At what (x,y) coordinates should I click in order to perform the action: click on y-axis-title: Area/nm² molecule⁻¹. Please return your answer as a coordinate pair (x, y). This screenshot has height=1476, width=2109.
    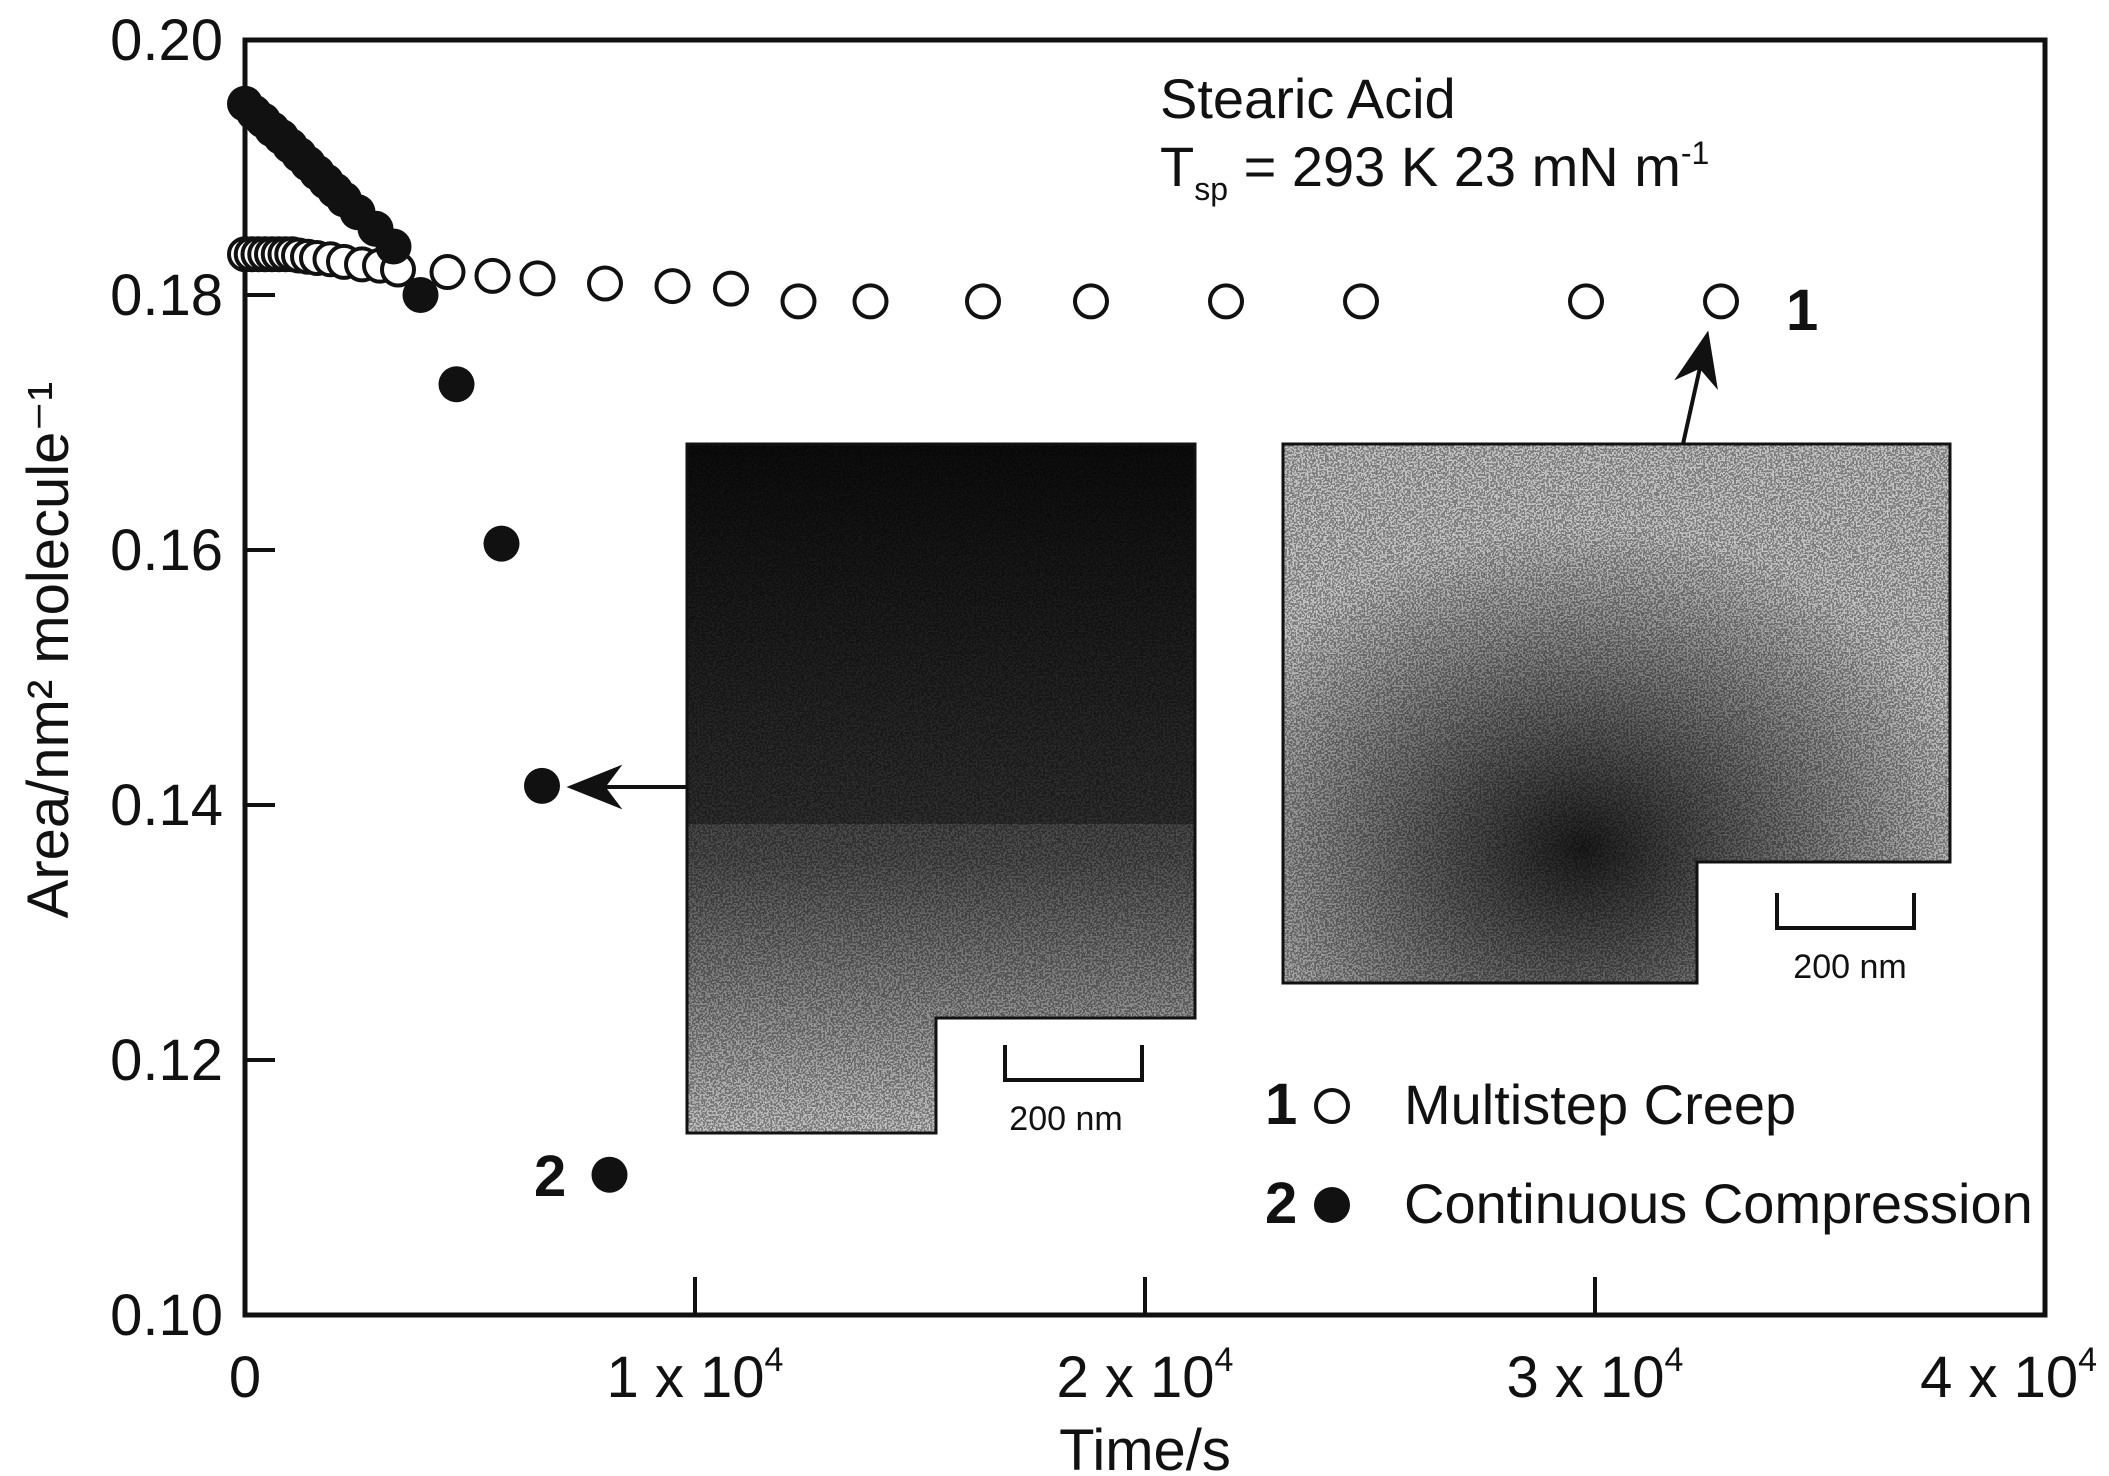
    Looking at the image, I should click on (48, 650).